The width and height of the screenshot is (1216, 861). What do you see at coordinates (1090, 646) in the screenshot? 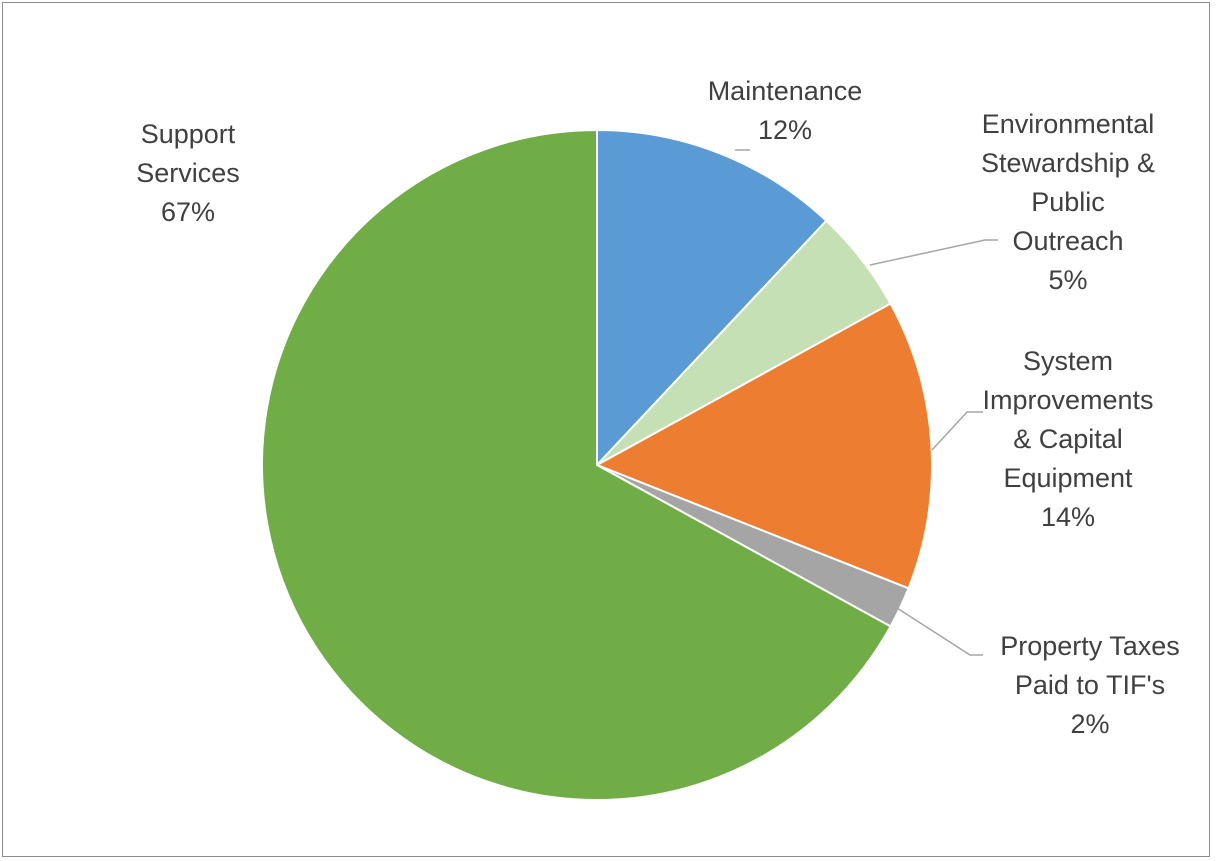
I see `data-label-line: Property Taxes` at bounding box center [1090, 646].